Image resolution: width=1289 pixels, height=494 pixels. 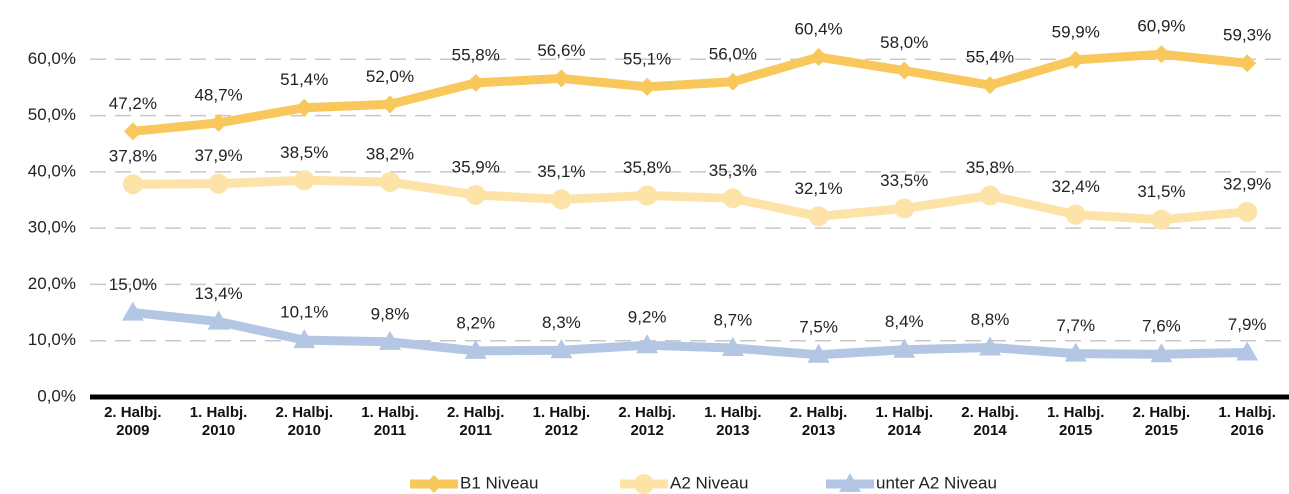 What do you see at coordinates (218, 293) in the screenshot?
I see `data-label: 13,4%` at bounding box center [218, 293].